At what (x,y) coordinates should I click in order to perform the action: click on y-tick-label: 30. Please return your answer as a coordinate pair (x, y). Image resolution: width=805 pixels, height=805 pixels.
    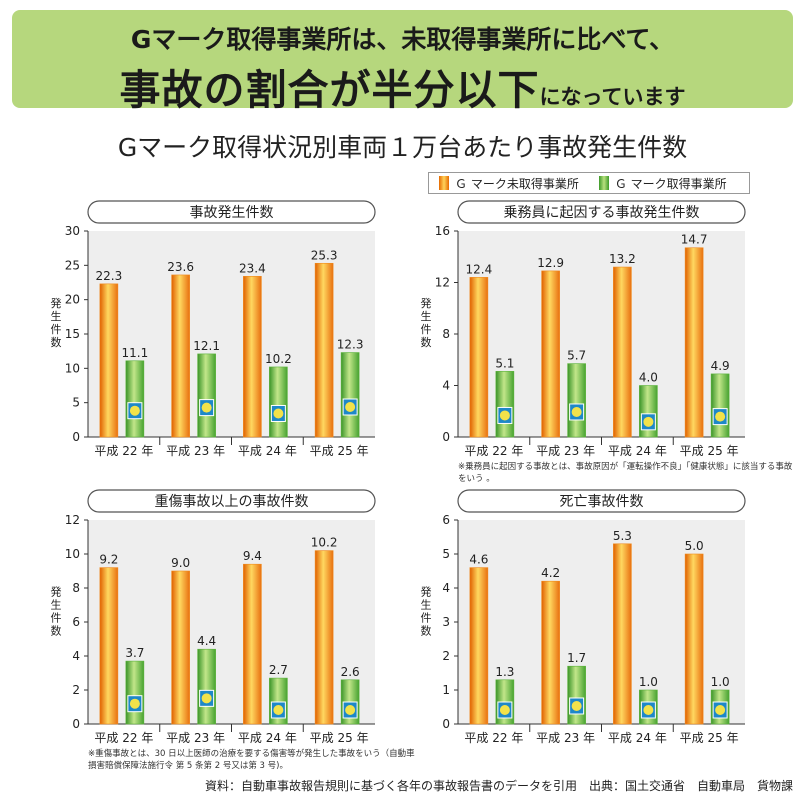
    Looking at the image, I should click on (72, 231).